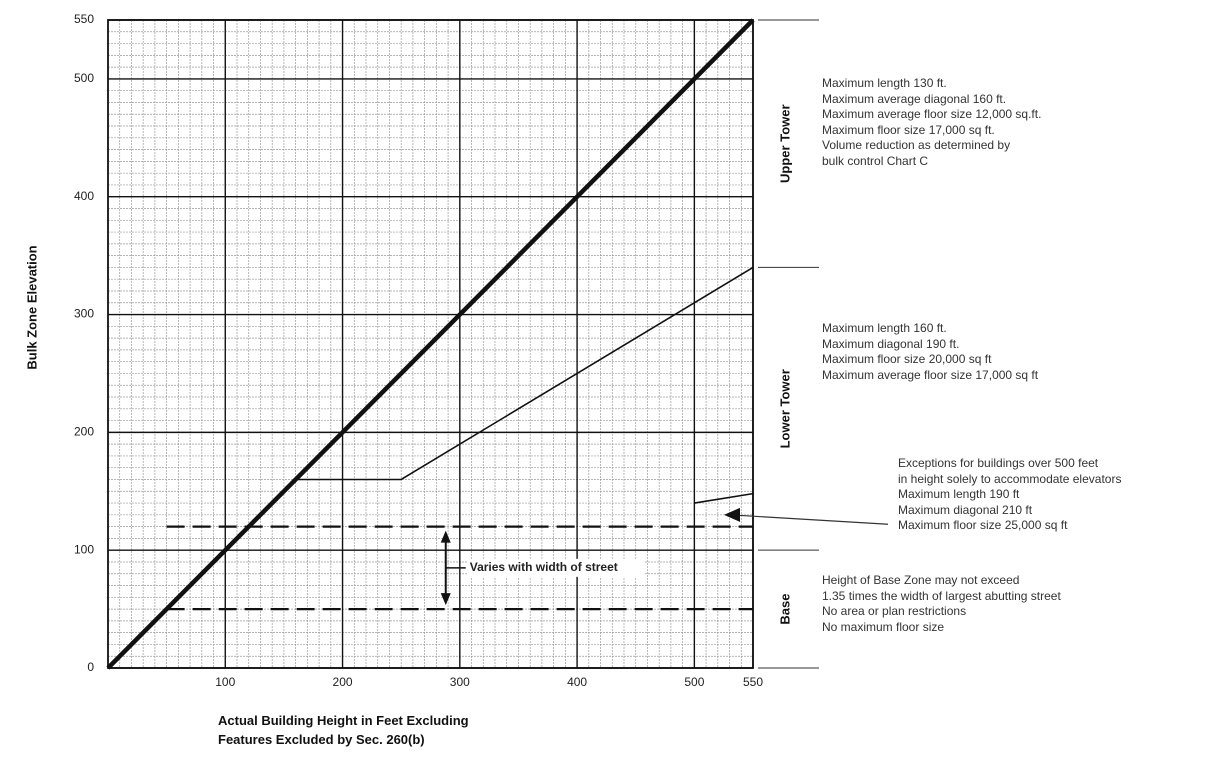  I want to click on note-line: Maximum diagonal 190 ft., so click(891, 343).